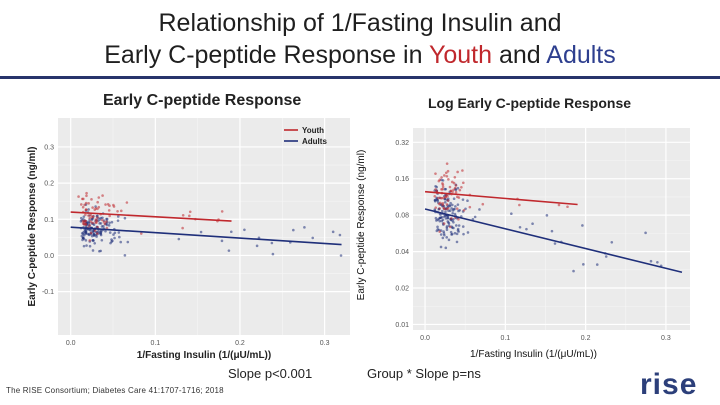 Image resolution: width=720 pixels, height=405 pixels. I want to click on right-chart-xlabel: 1/Fasting Insulin (1/(μU/mL)), so click(533, 354).